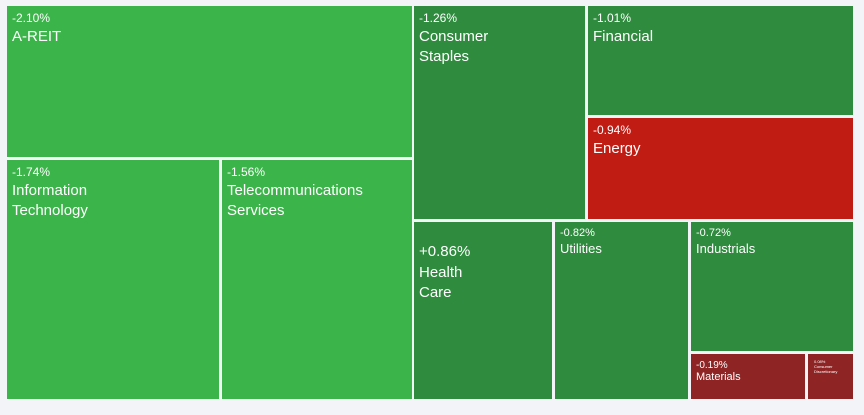  Describe the element at coordinates (617, 148) in the screenshot. I see `tile-label: Energy` at that location.